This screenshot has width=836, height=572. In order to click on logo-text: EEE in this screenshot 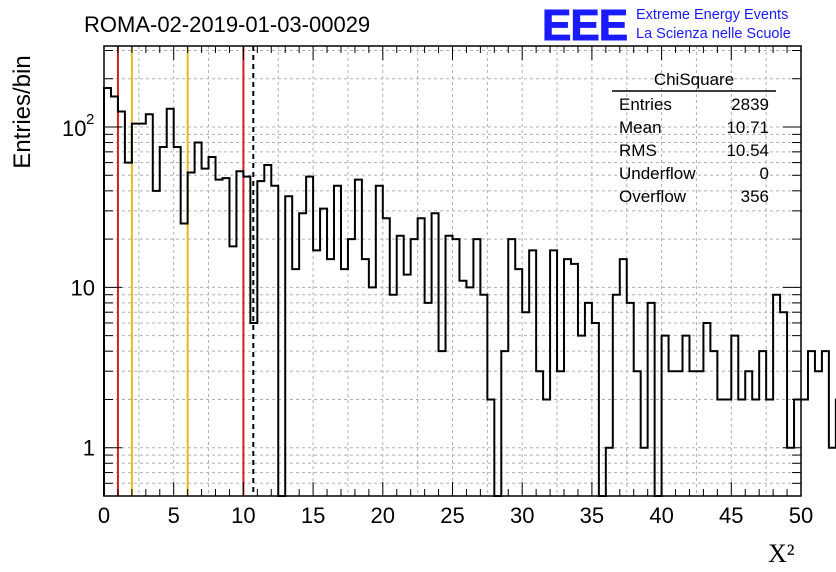, I will do `click(584, 25)`.